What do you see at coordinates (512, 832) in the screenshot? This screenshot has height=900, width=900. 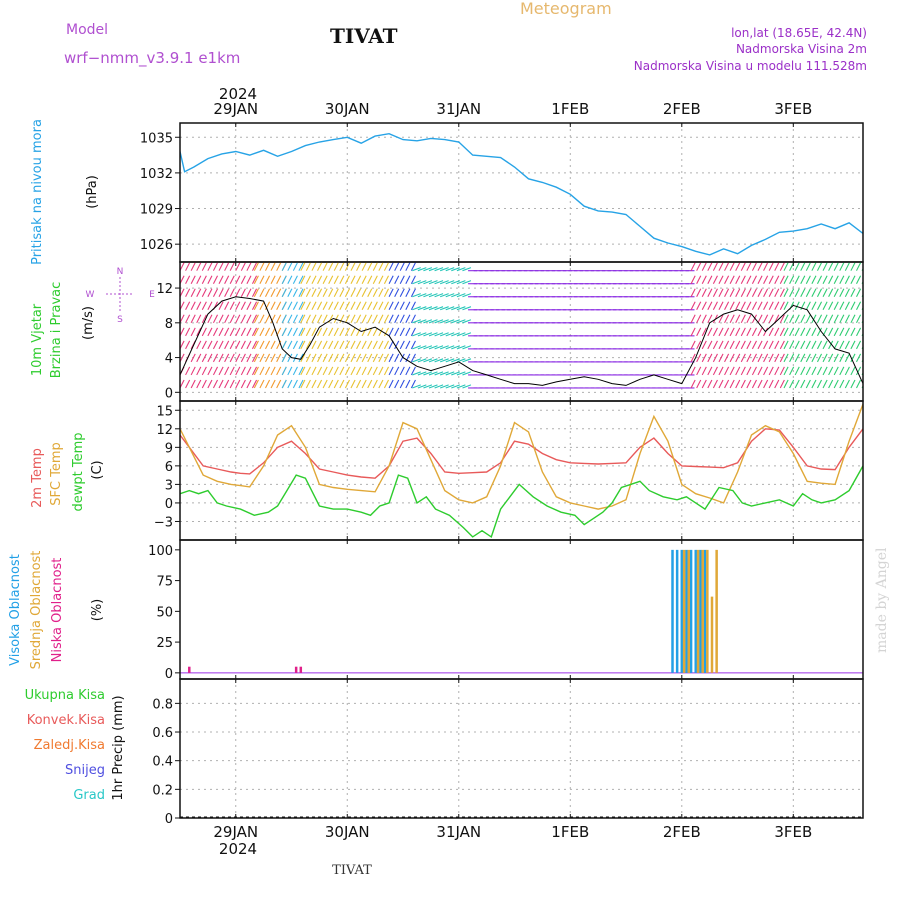 I see `bottom-day-labels: 29JAN 30JAN 31JAN 1FEB 2FEB 3FEB` at bounding box center [512, 832].